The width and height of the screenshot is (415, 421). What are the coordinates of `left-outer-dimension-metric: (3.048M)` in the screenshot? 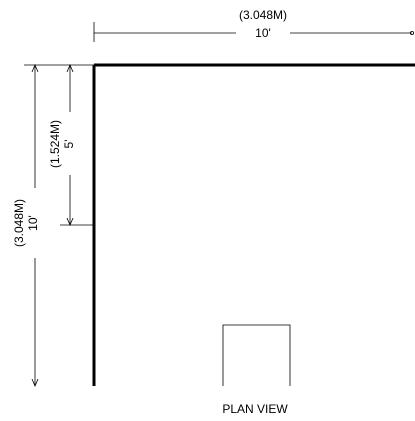 It's located at (19, 223).